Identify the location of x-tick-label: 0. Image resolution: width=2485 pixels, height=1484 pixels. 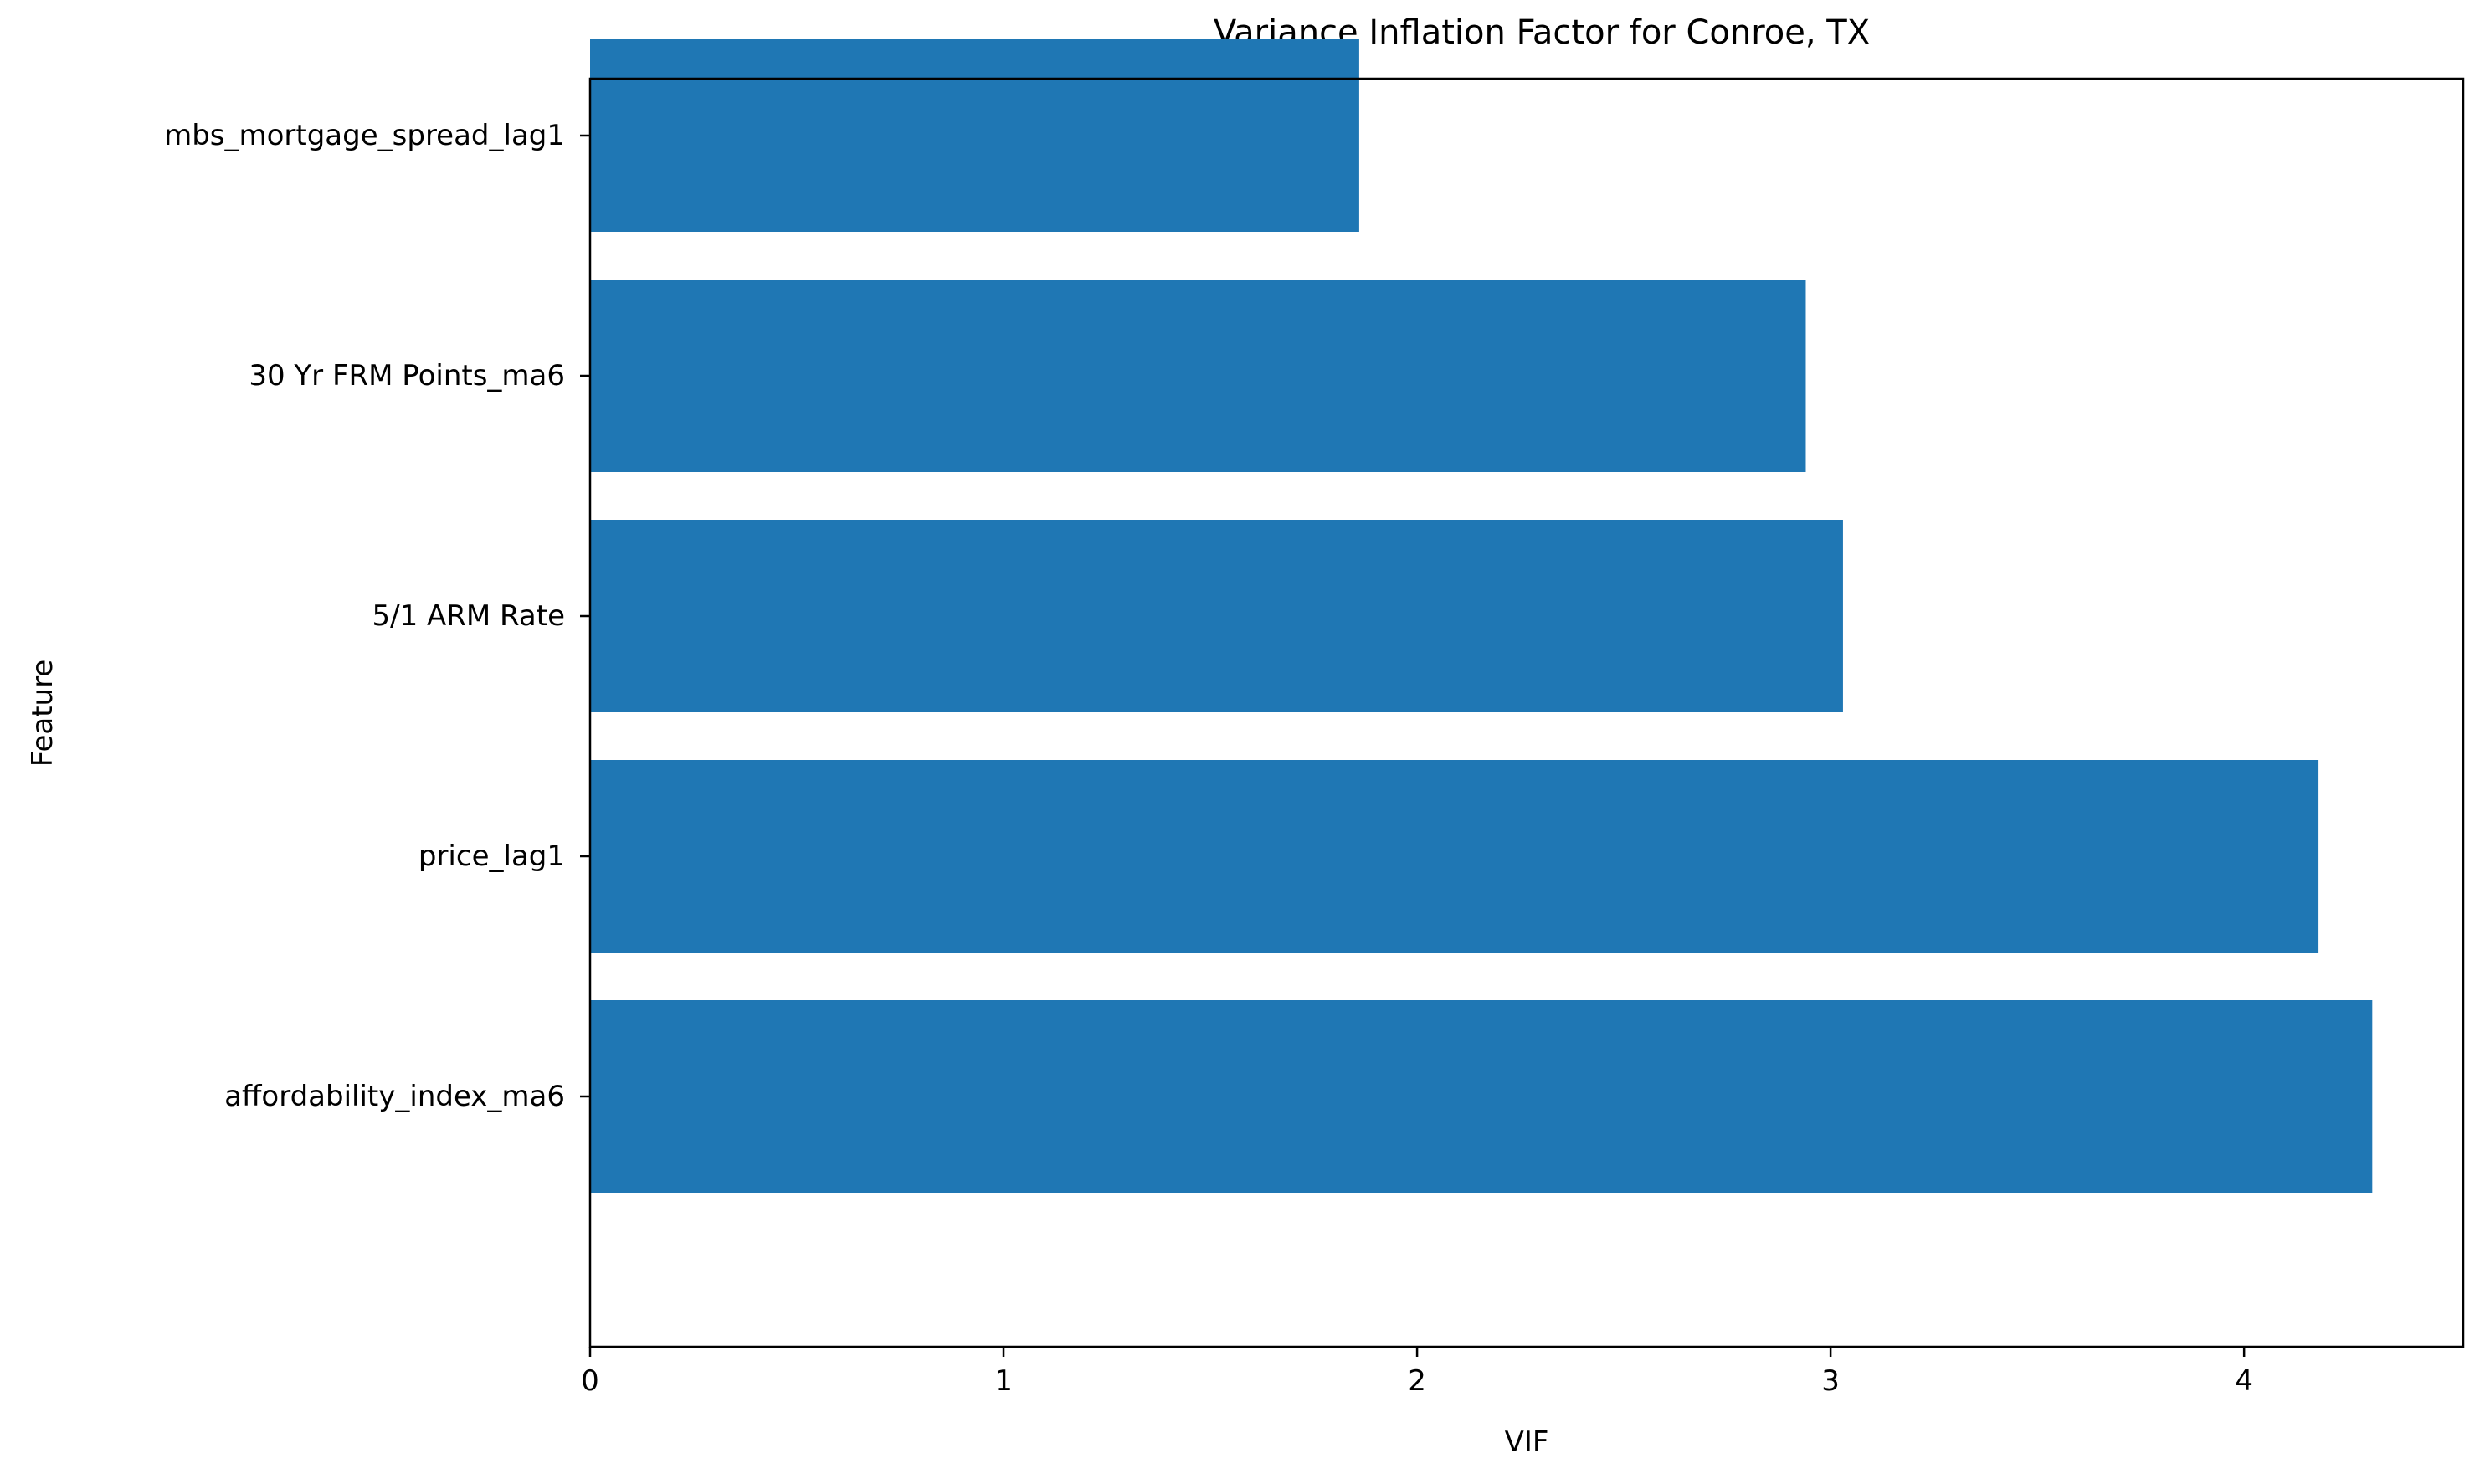
(590, 1381).